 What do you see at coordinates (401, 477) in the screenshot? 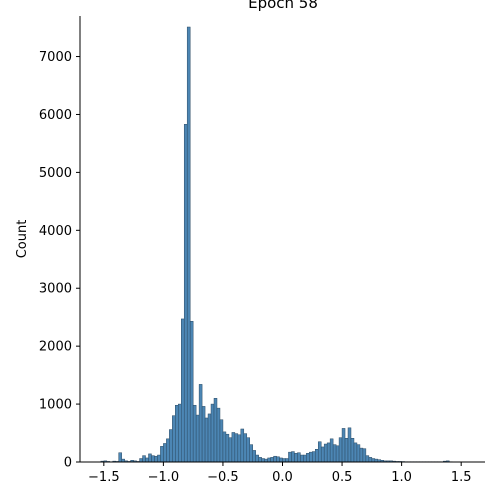
I see `x-tick-label: 1.0` at bounding box center [401, 477].